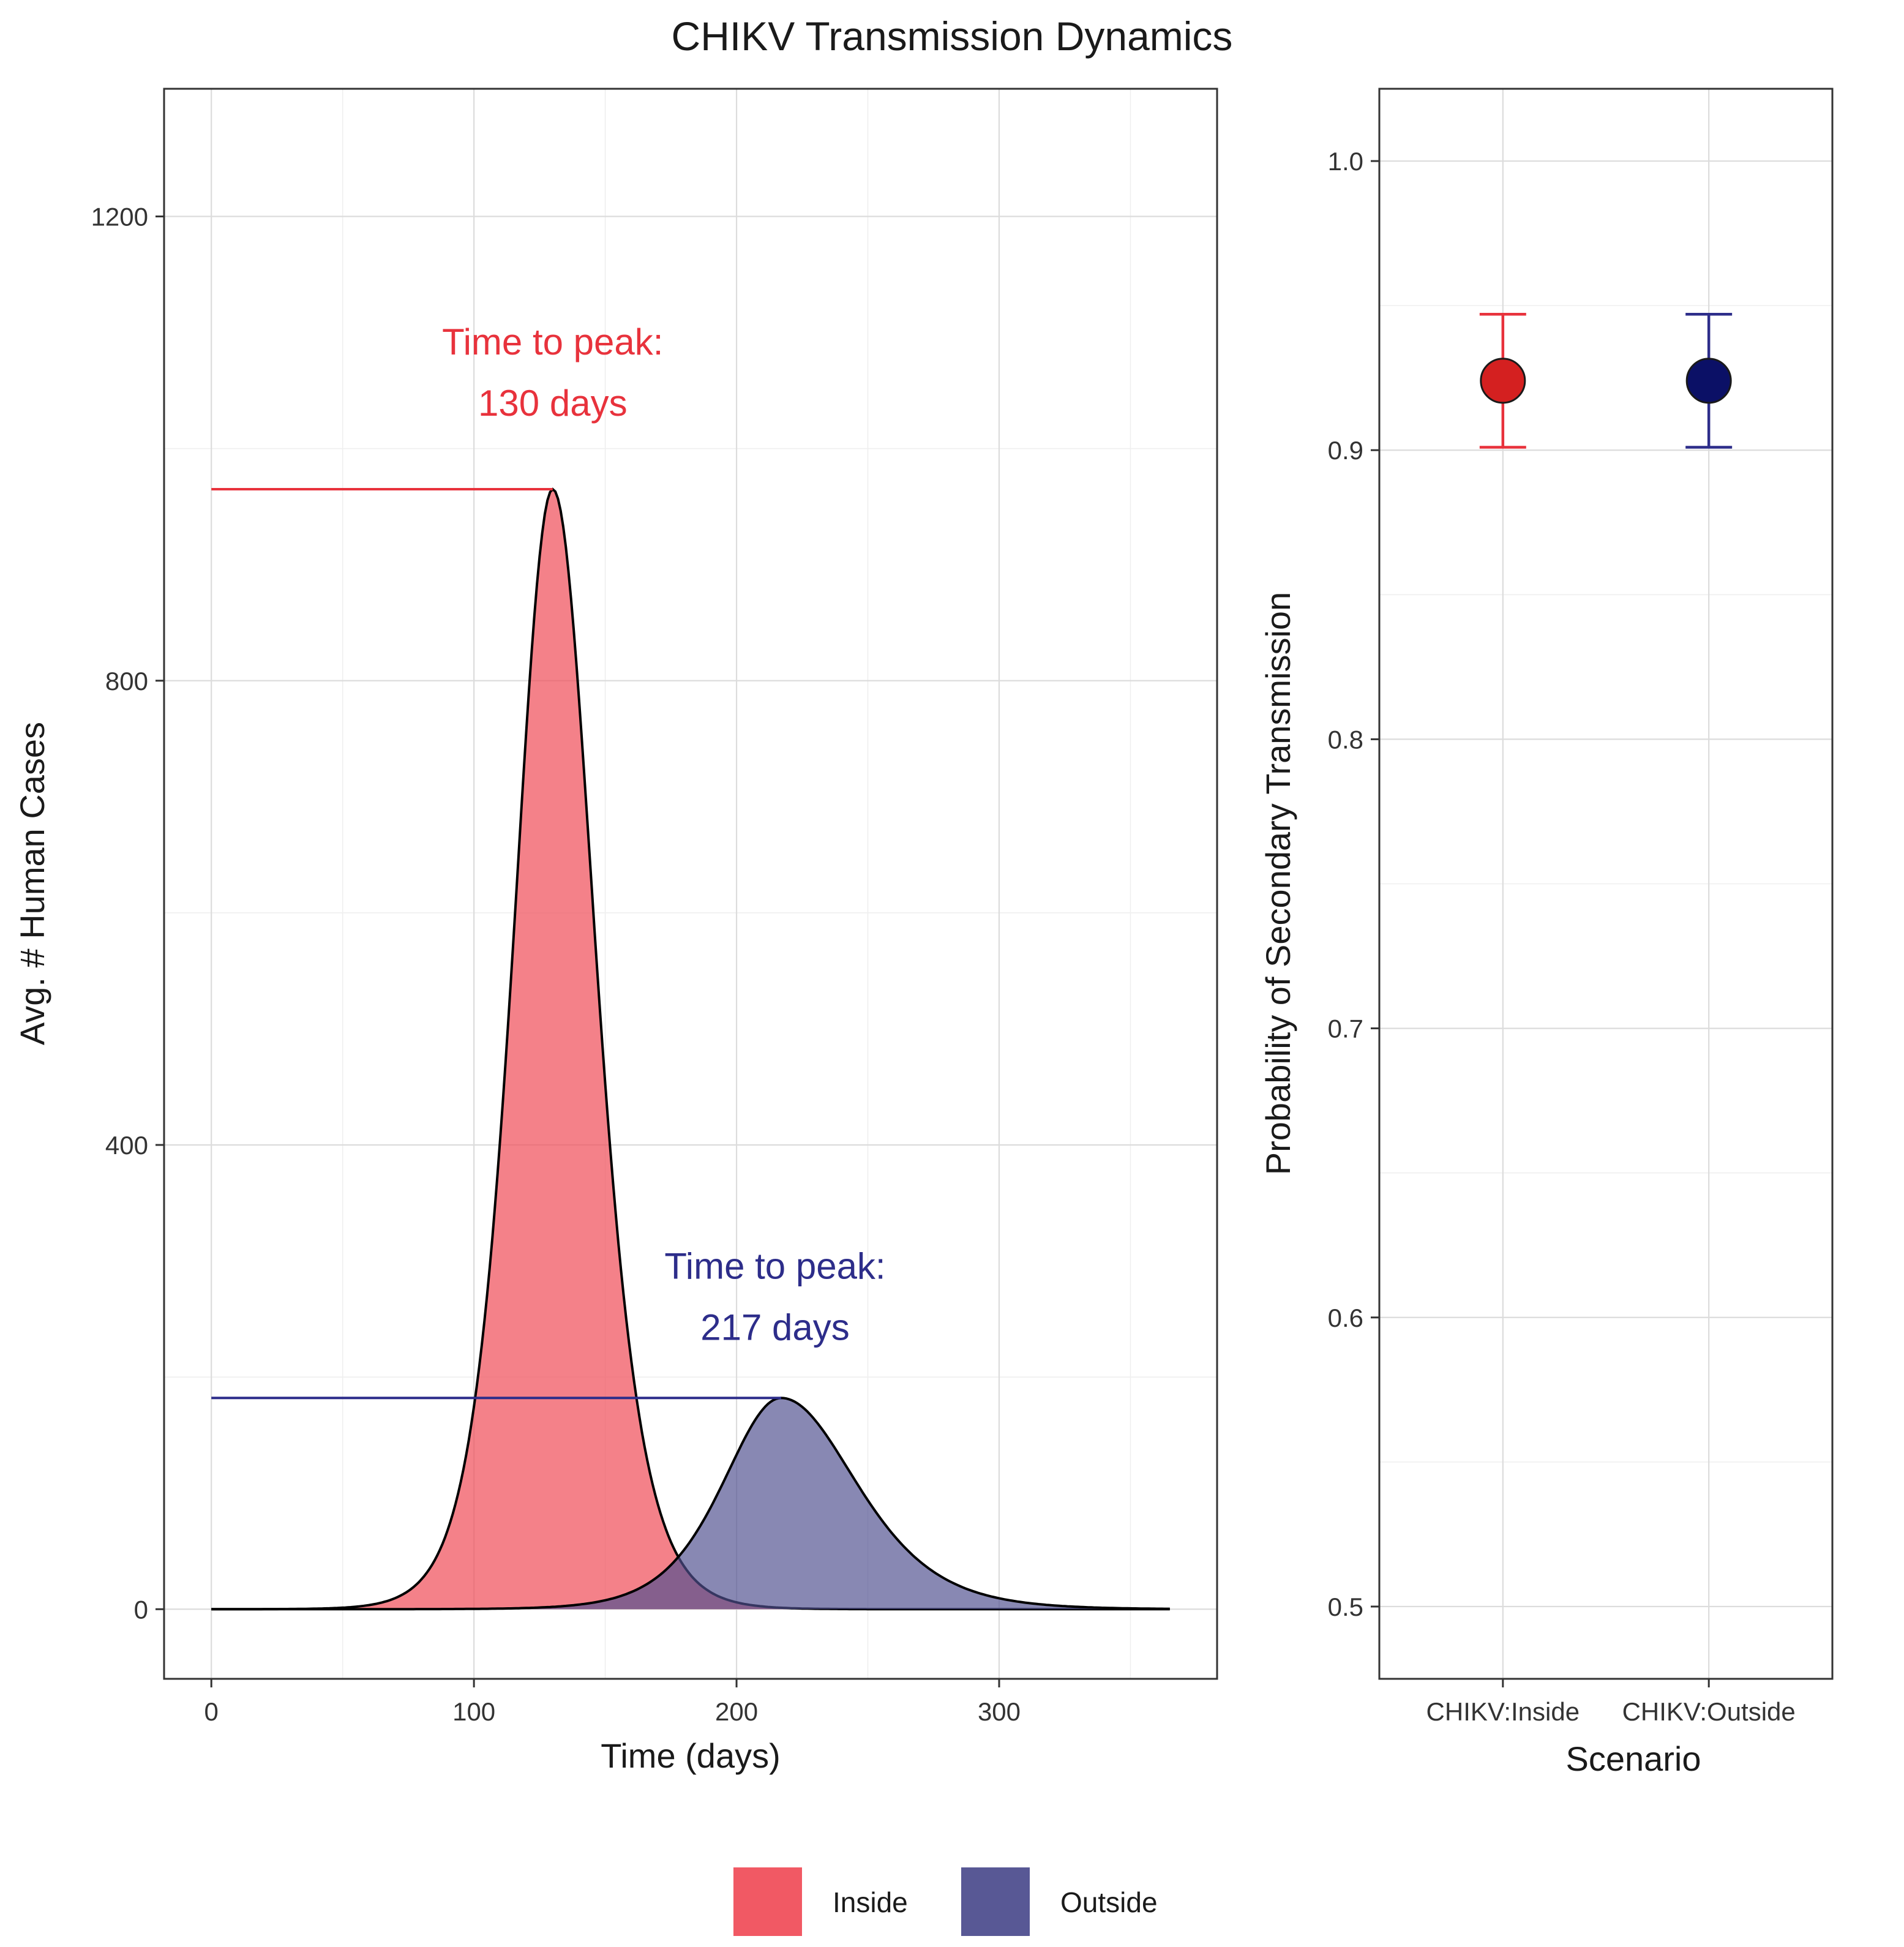  What do you see at coordinates (1633, 1759) in the screenshot?
I see `right-x-axis-title: Scenario` at bounding box center [1633, 1759].